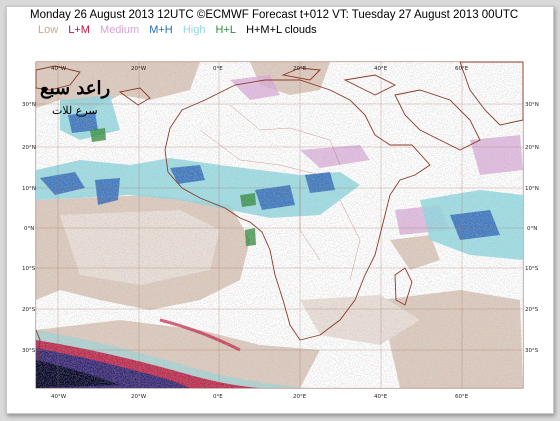 The width and height of the screenshot is (560, 421). I want to click on legend-medium: Medium, so click(120, 30).